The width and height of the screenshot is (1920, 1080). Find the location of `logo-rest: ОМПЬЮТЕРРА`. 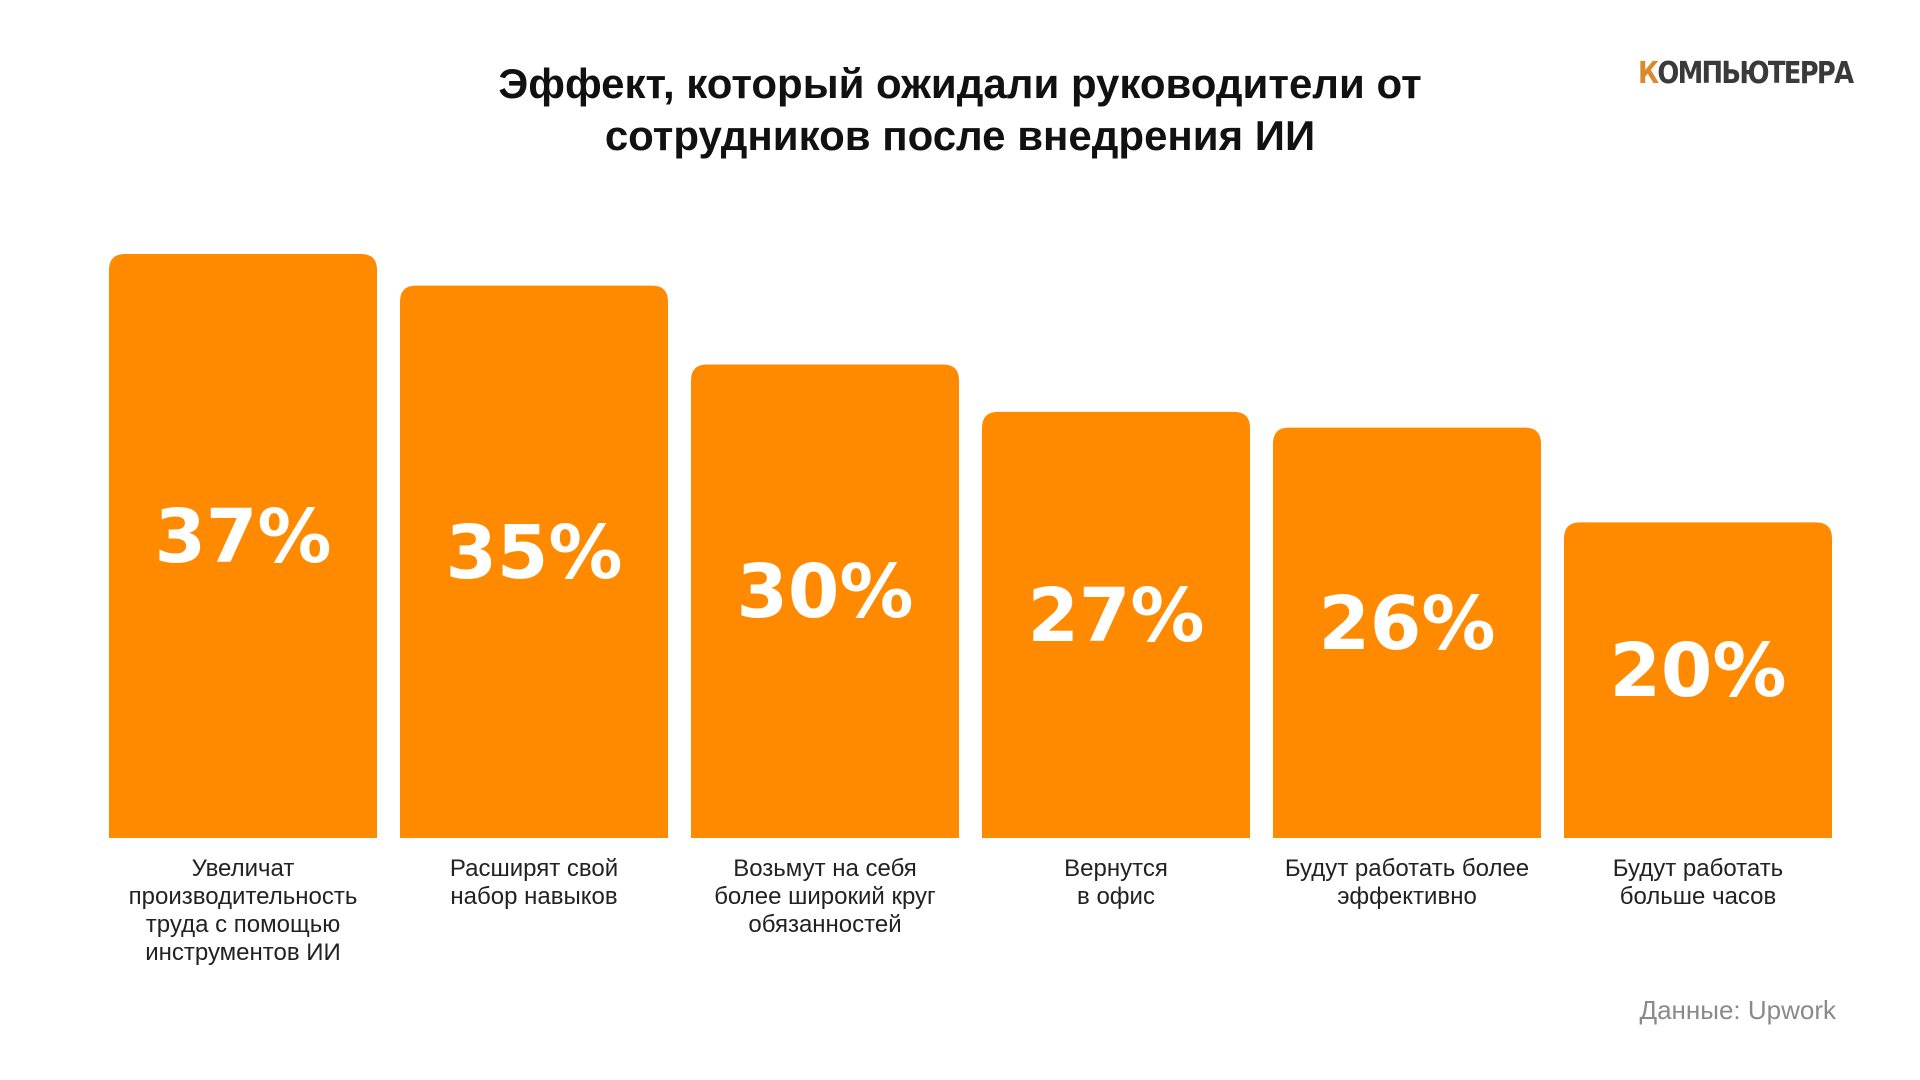

logo-rest: ОМПЬЮТЕРРА is located at coordinates (1755, 73).